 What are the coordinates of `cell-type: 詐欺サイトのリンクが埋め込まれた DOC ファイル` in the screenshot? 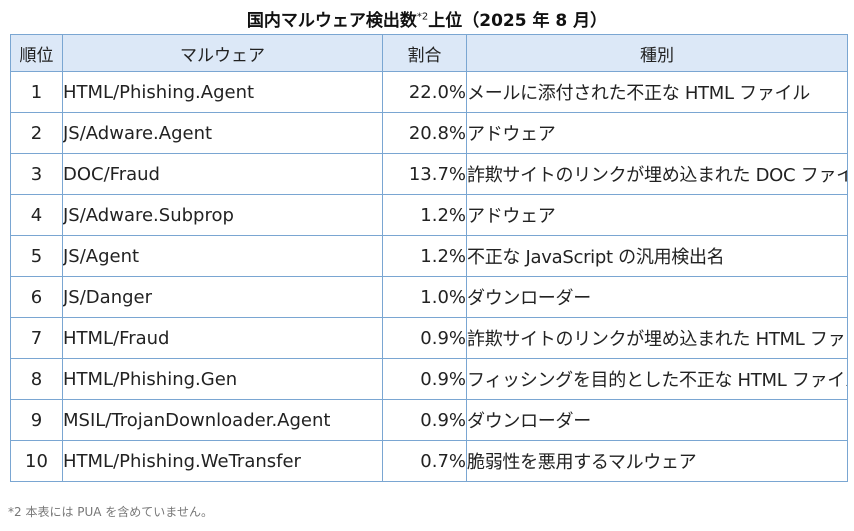 It's located at (657, 174).